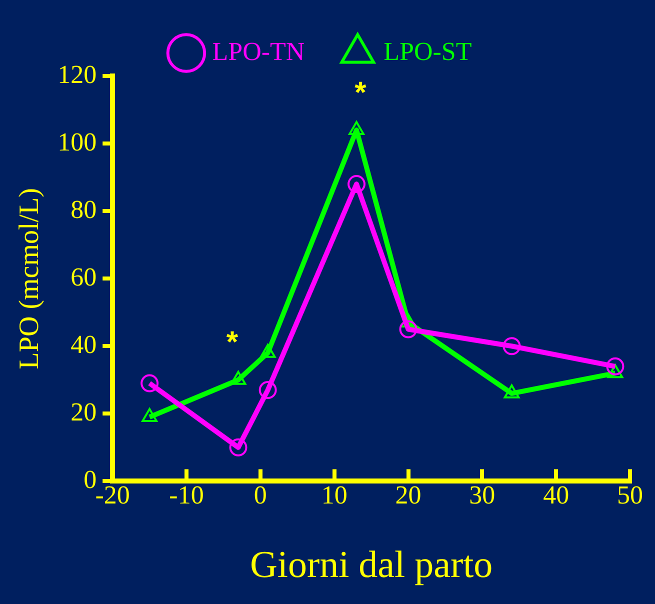 Image resolution: width=655 pixels, height=604 pixels. I want to click on x-tick-label: -20, so click(112, 495).